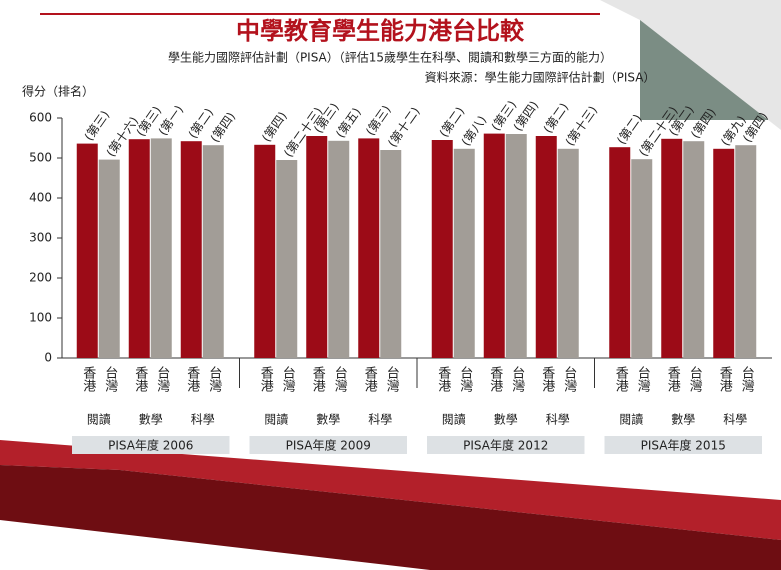  What do you see at coordinates (40, 278) in the screenshot?
I see `y-tick-label: 200` at bounding box center [40, 278].